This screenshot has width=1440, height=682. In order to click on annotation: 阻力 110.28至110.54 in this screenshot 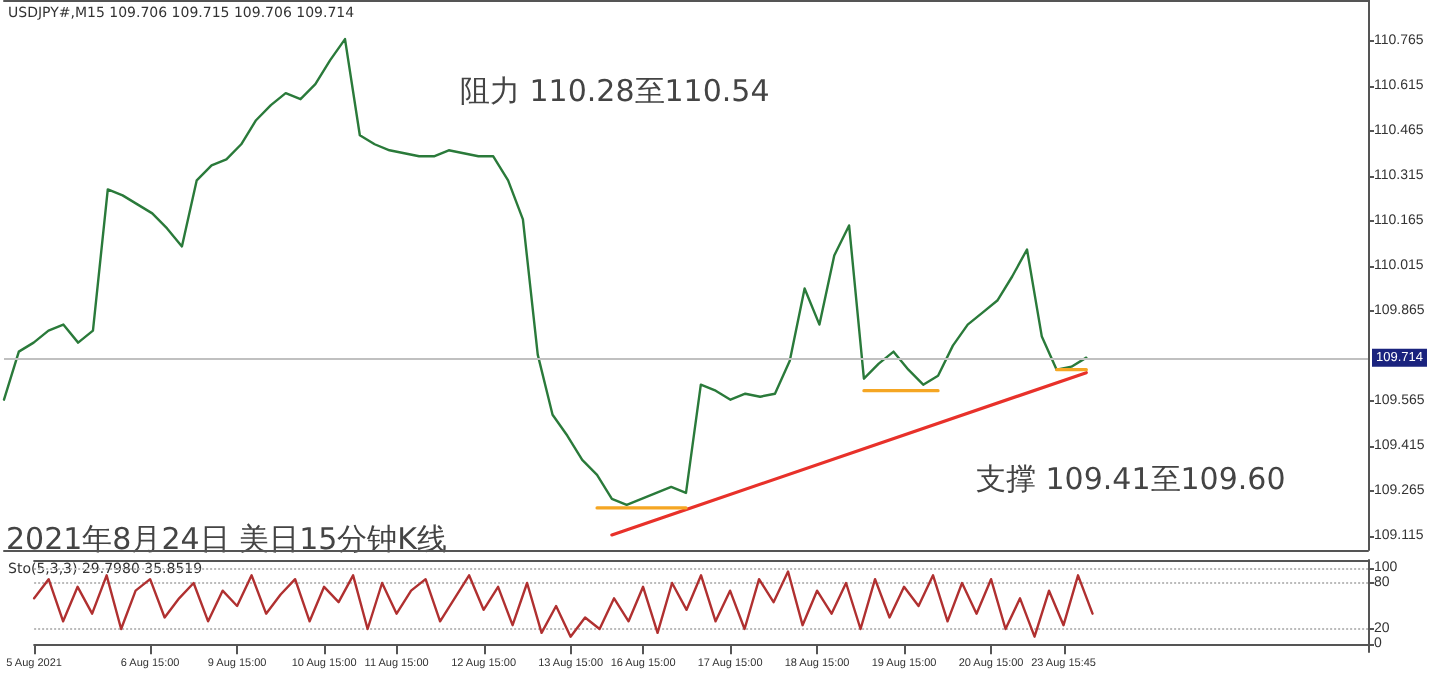, I will do `click(615, 91)`.